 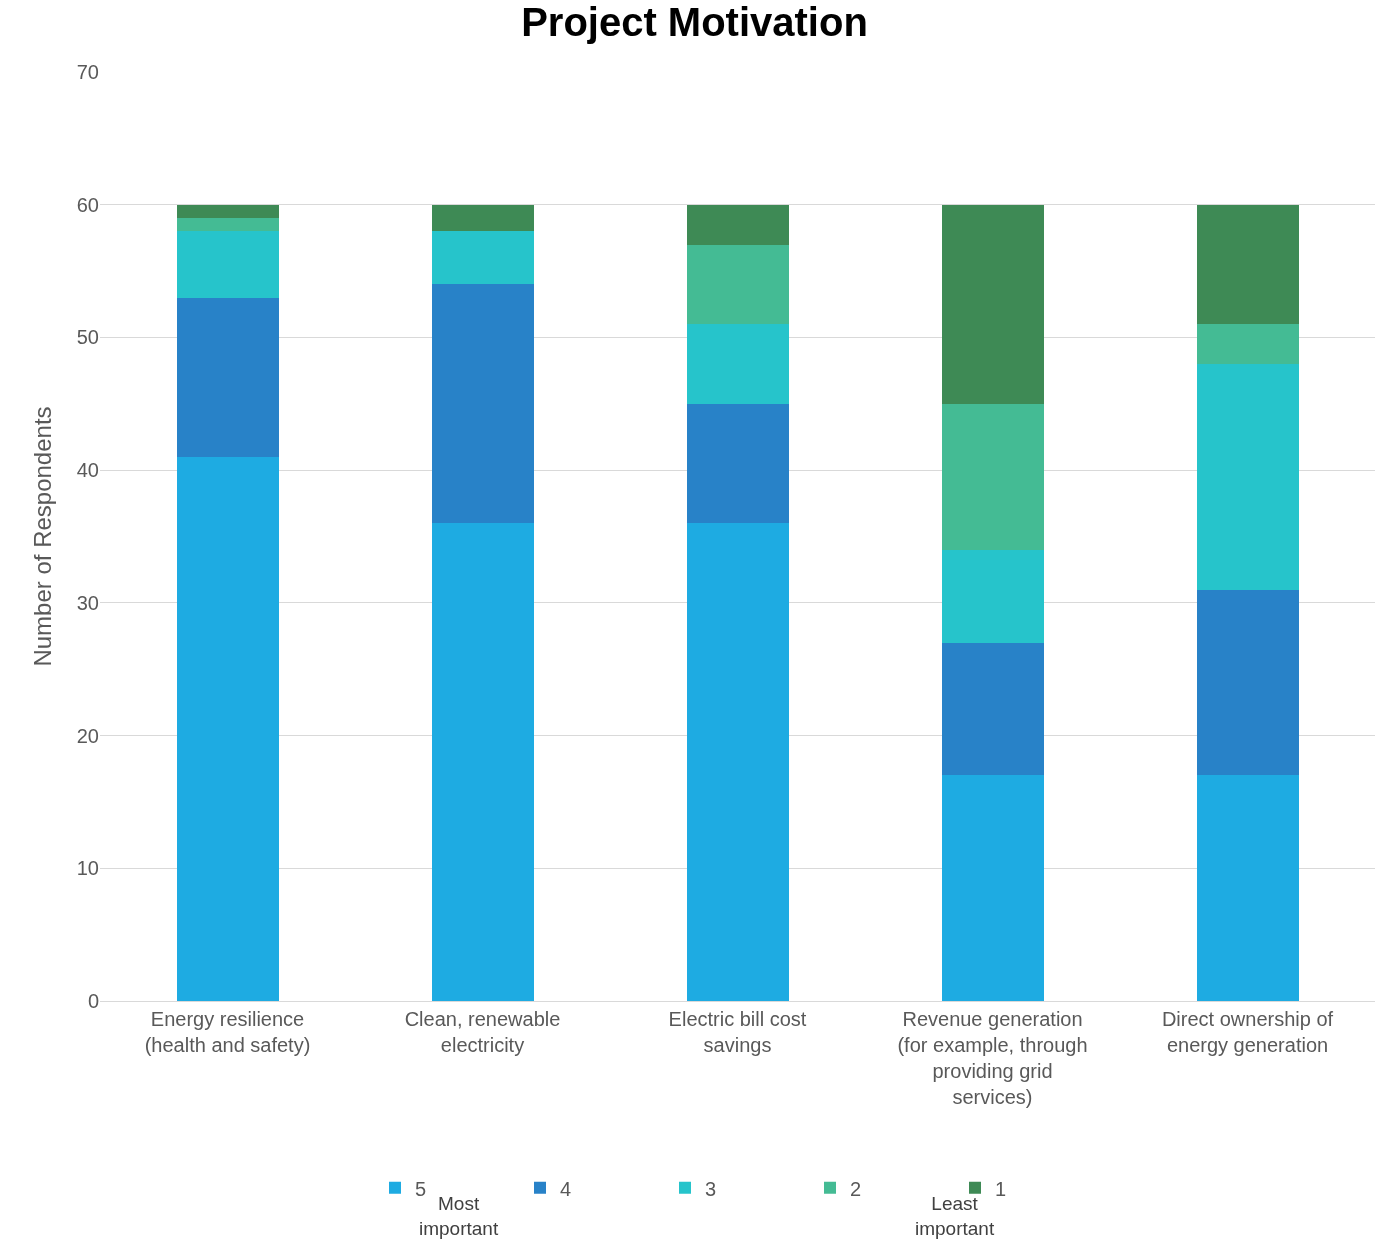 What do you see at coordinates (711, 1188) in the screenshot?
I see `legend-label: 3` at bounding box center [711, 1188].